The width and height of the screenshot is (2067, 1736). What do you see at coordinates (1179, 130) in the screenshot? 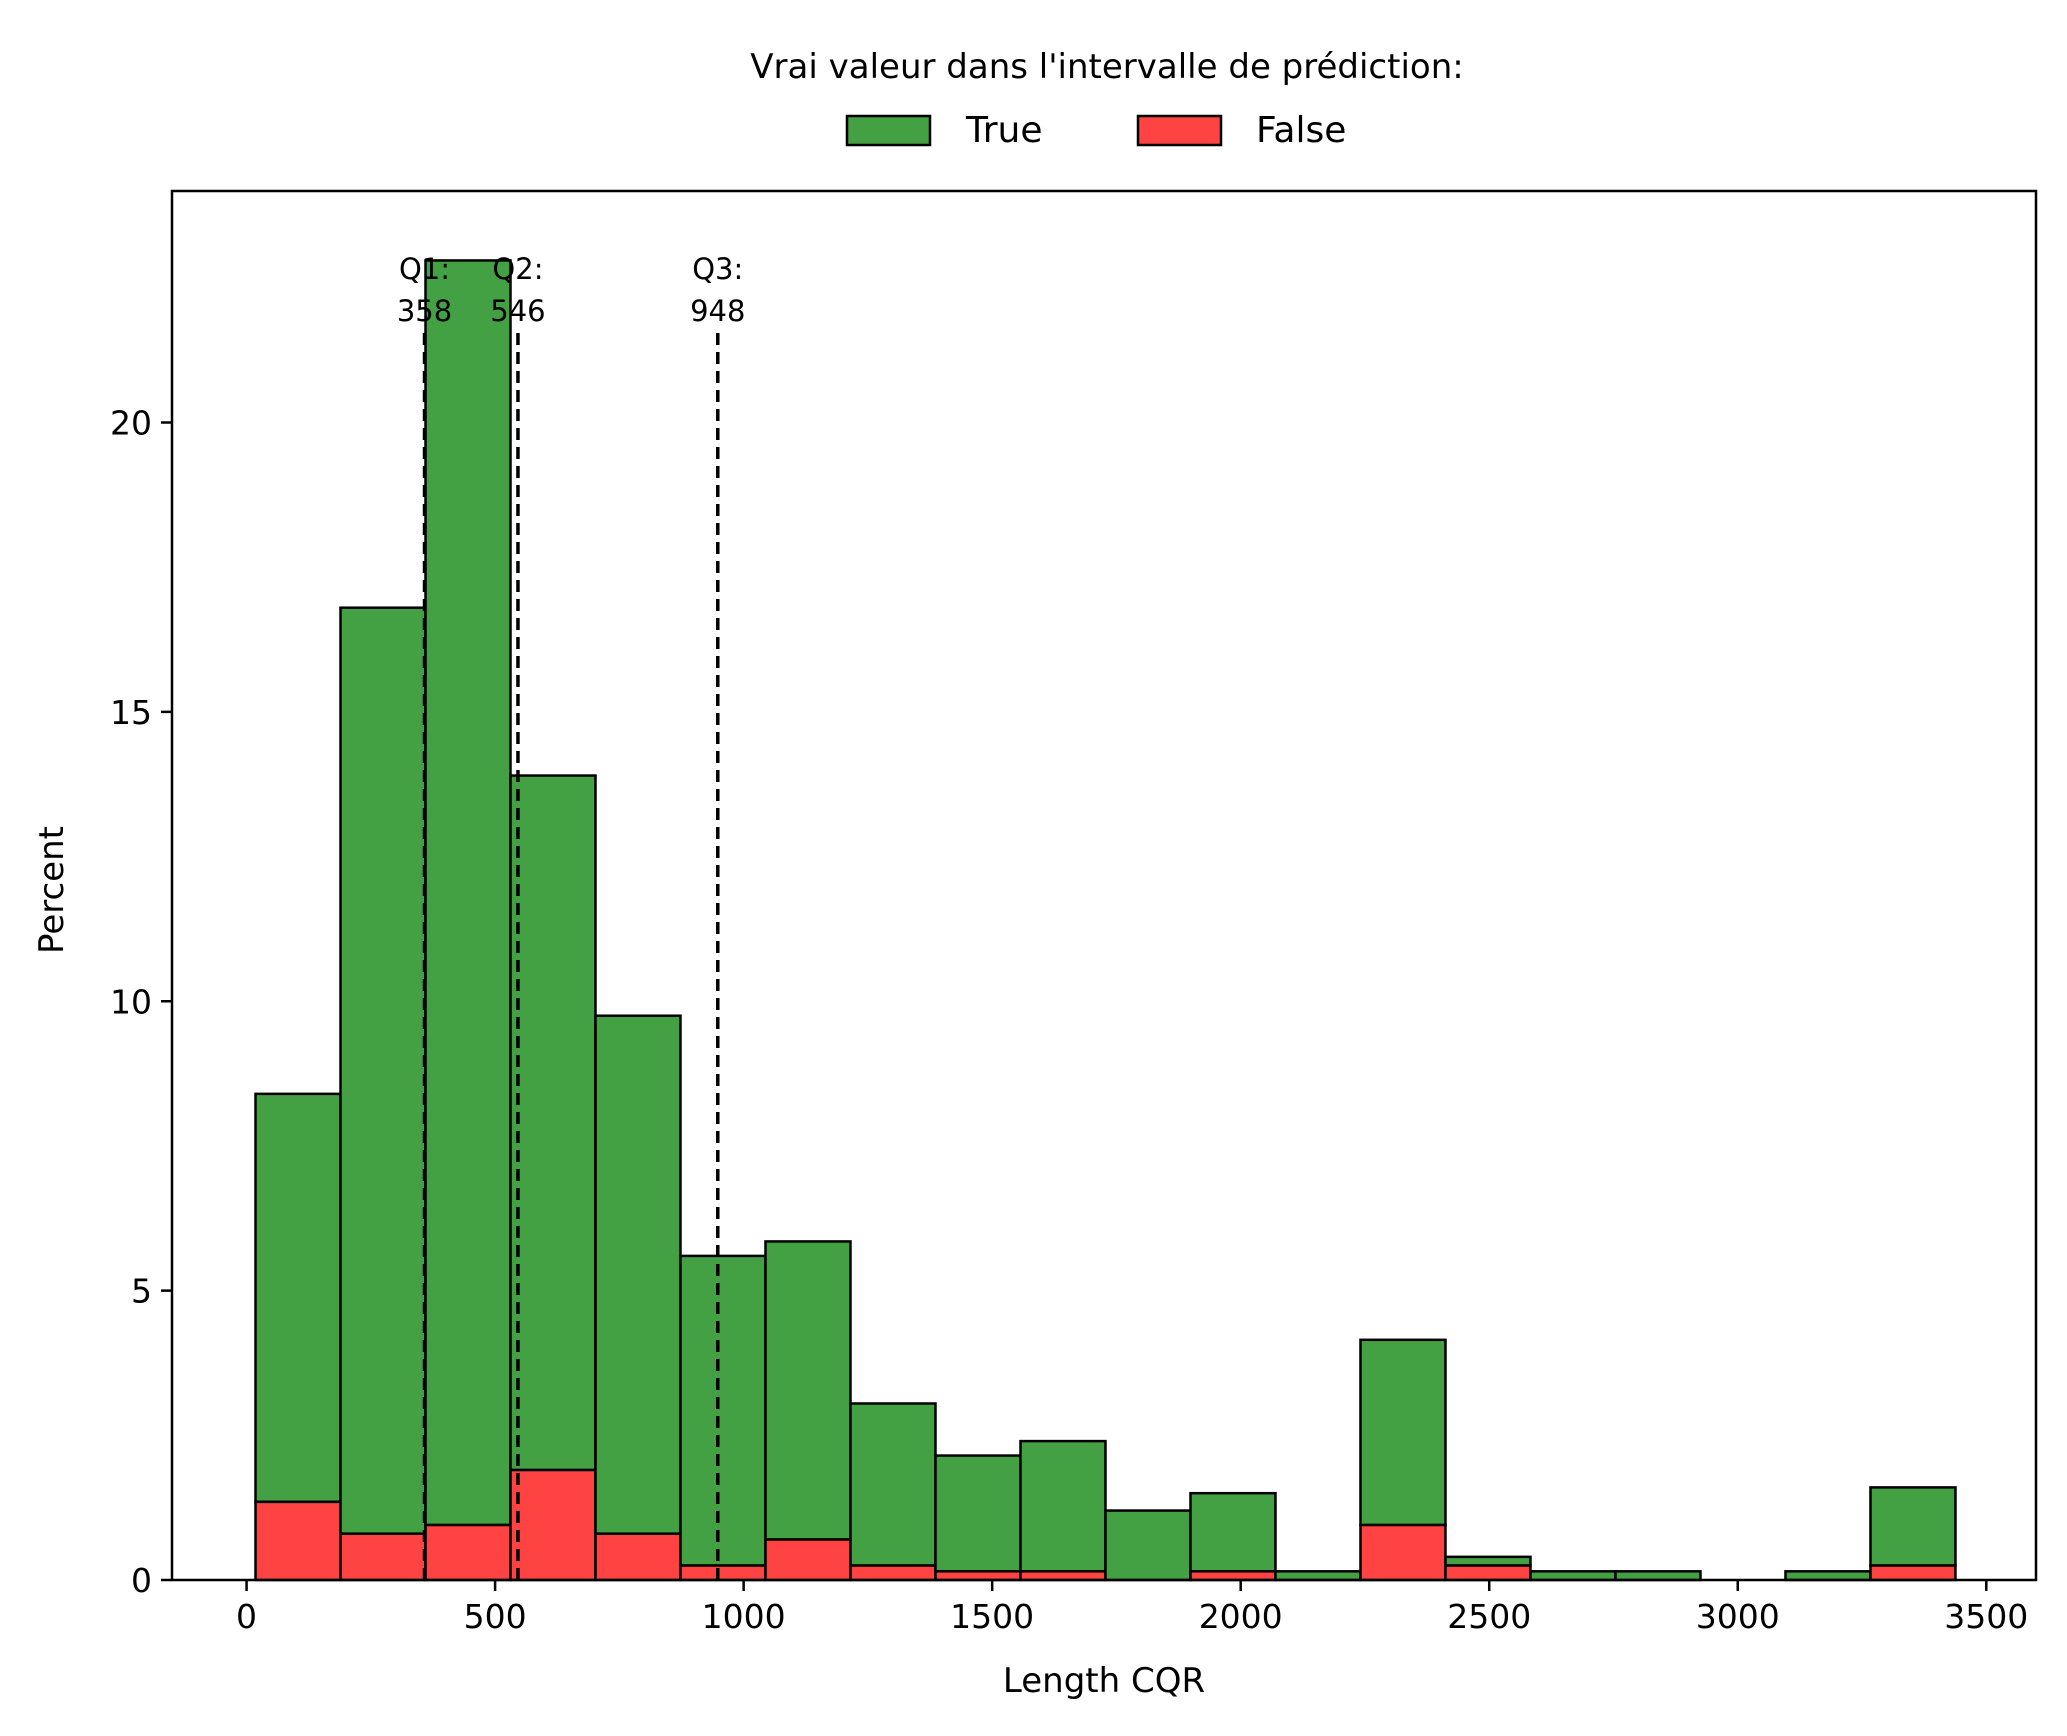
I see `legend-swatch-false` at bounding box center [1179, 130].